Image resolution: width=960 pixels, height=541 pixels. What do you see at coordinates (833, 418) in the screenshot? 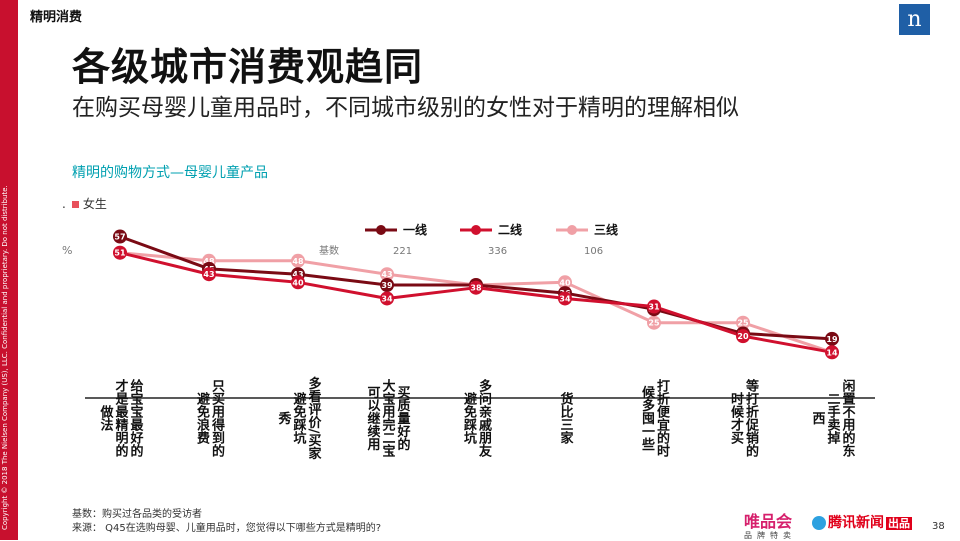
I see `category-label-9-2: 二手卖掉` at bounding box center [833, 418].